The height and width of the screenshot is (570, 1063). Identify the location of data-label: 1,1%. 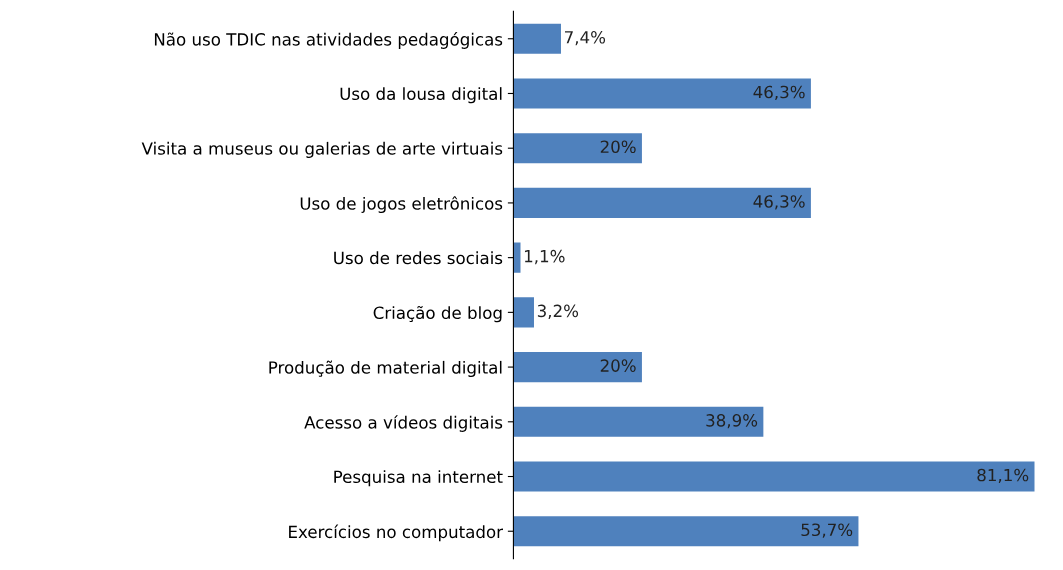
(544, 257).